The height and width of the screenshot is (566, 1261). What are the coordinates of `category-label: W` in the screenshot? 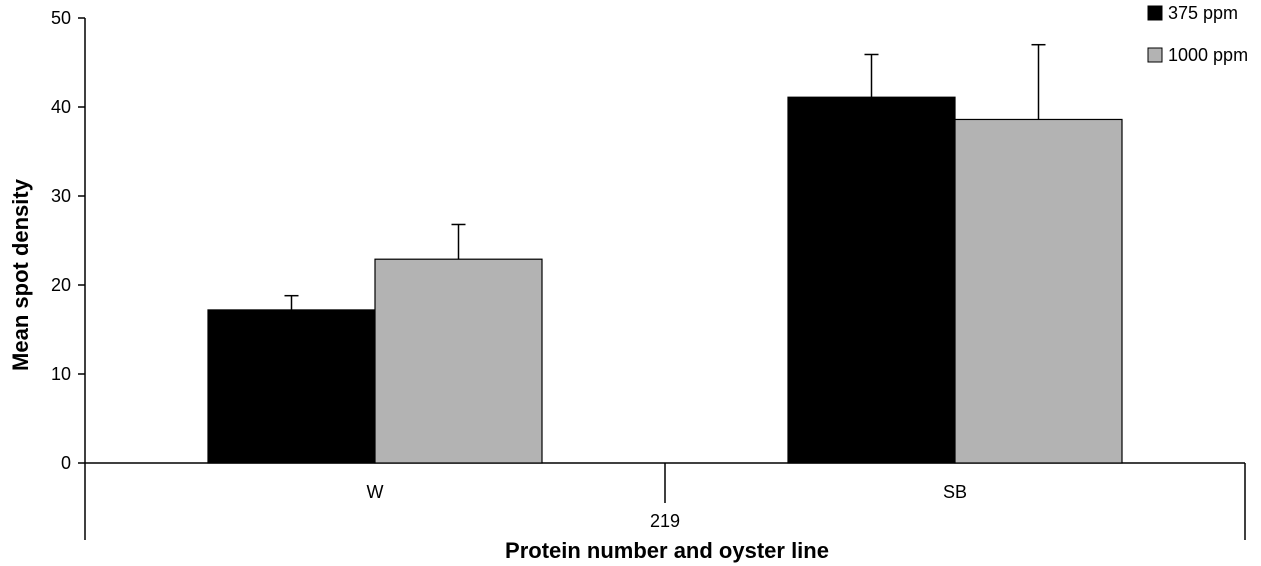 It's located at (375, 492).